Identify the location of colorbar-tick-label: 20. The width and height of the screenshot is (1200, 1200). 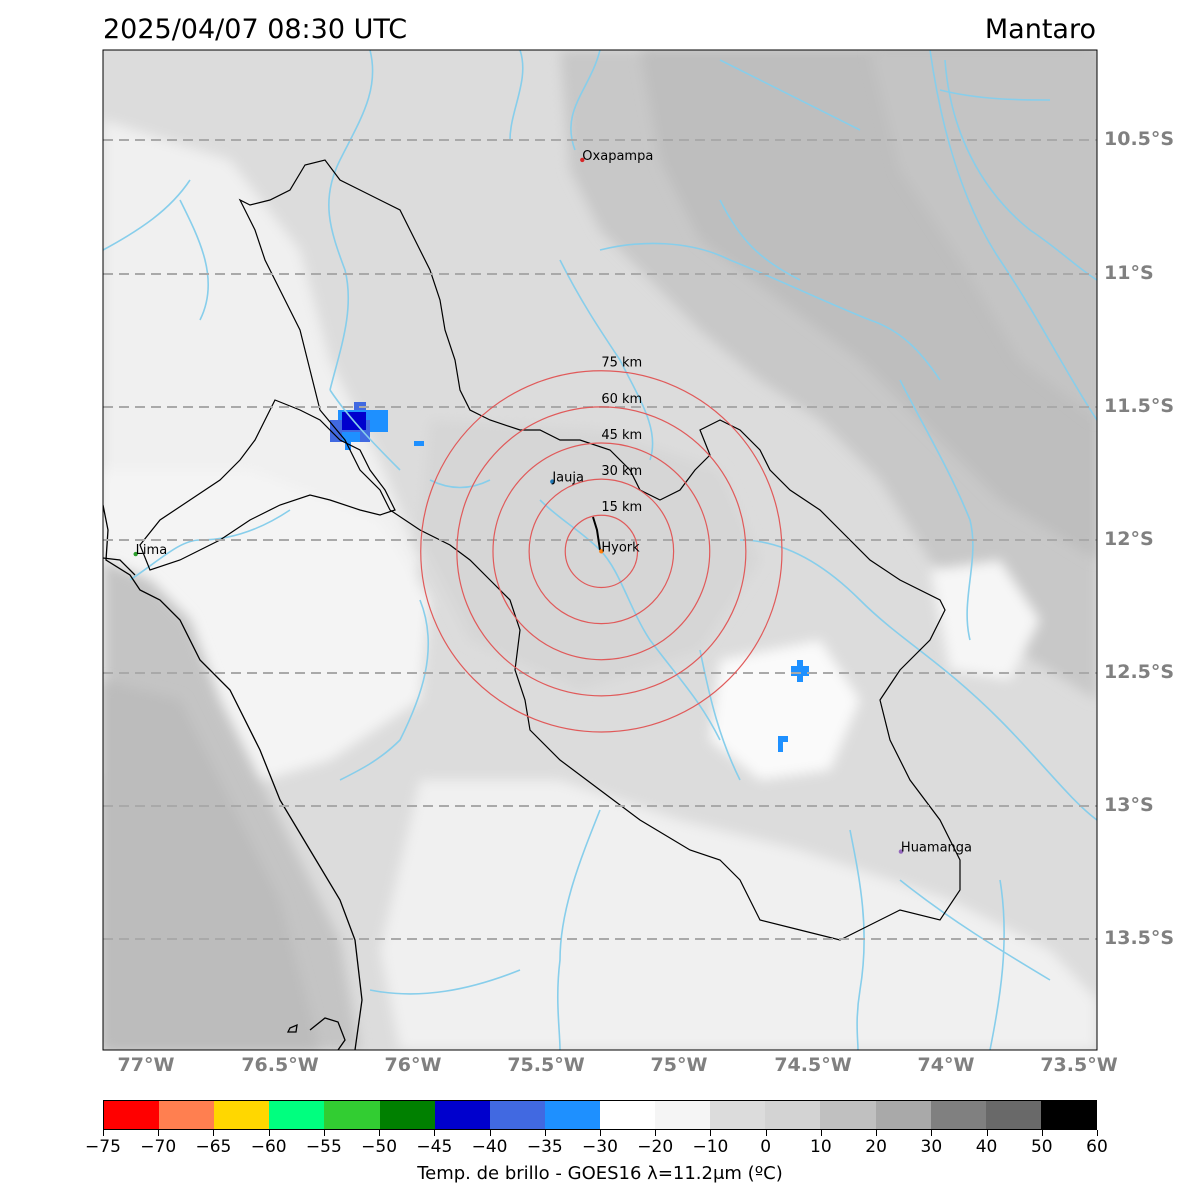
(876, 1147).